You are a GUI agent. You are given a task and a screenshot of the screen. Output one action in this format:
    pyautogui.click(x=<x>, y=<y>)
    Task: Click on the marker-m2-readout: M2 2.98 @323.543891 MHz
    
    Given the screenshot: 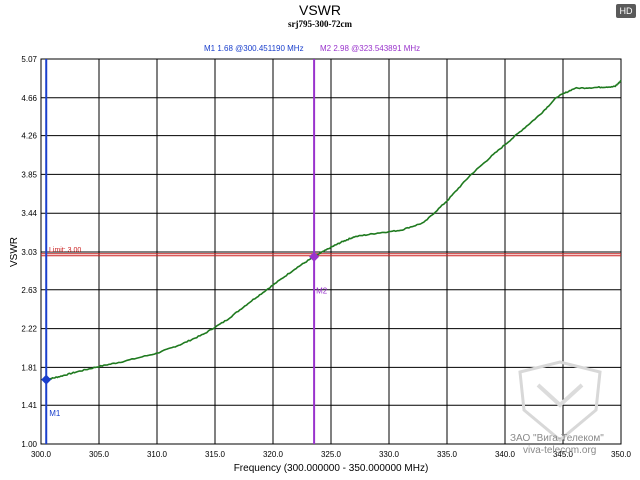 What is the action you would take?
    pyautogui.click(x=370, y=48)
    